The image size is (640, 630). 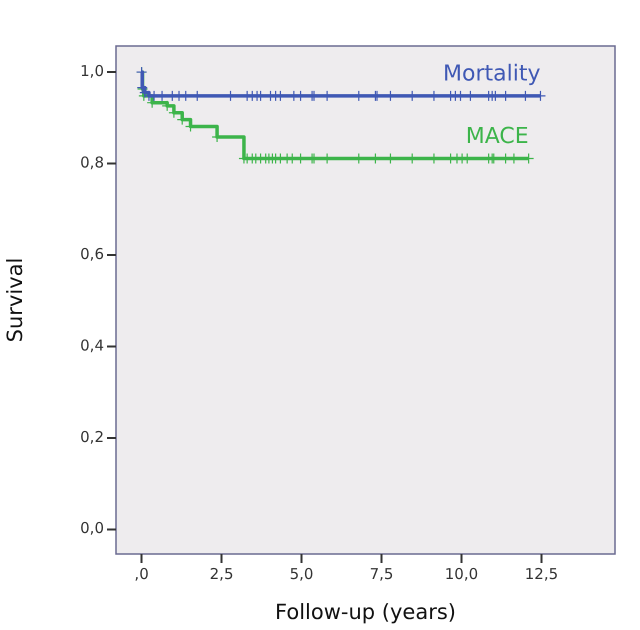 I want to click on y-tick-label: 0,0, so click(x=92, y=528).